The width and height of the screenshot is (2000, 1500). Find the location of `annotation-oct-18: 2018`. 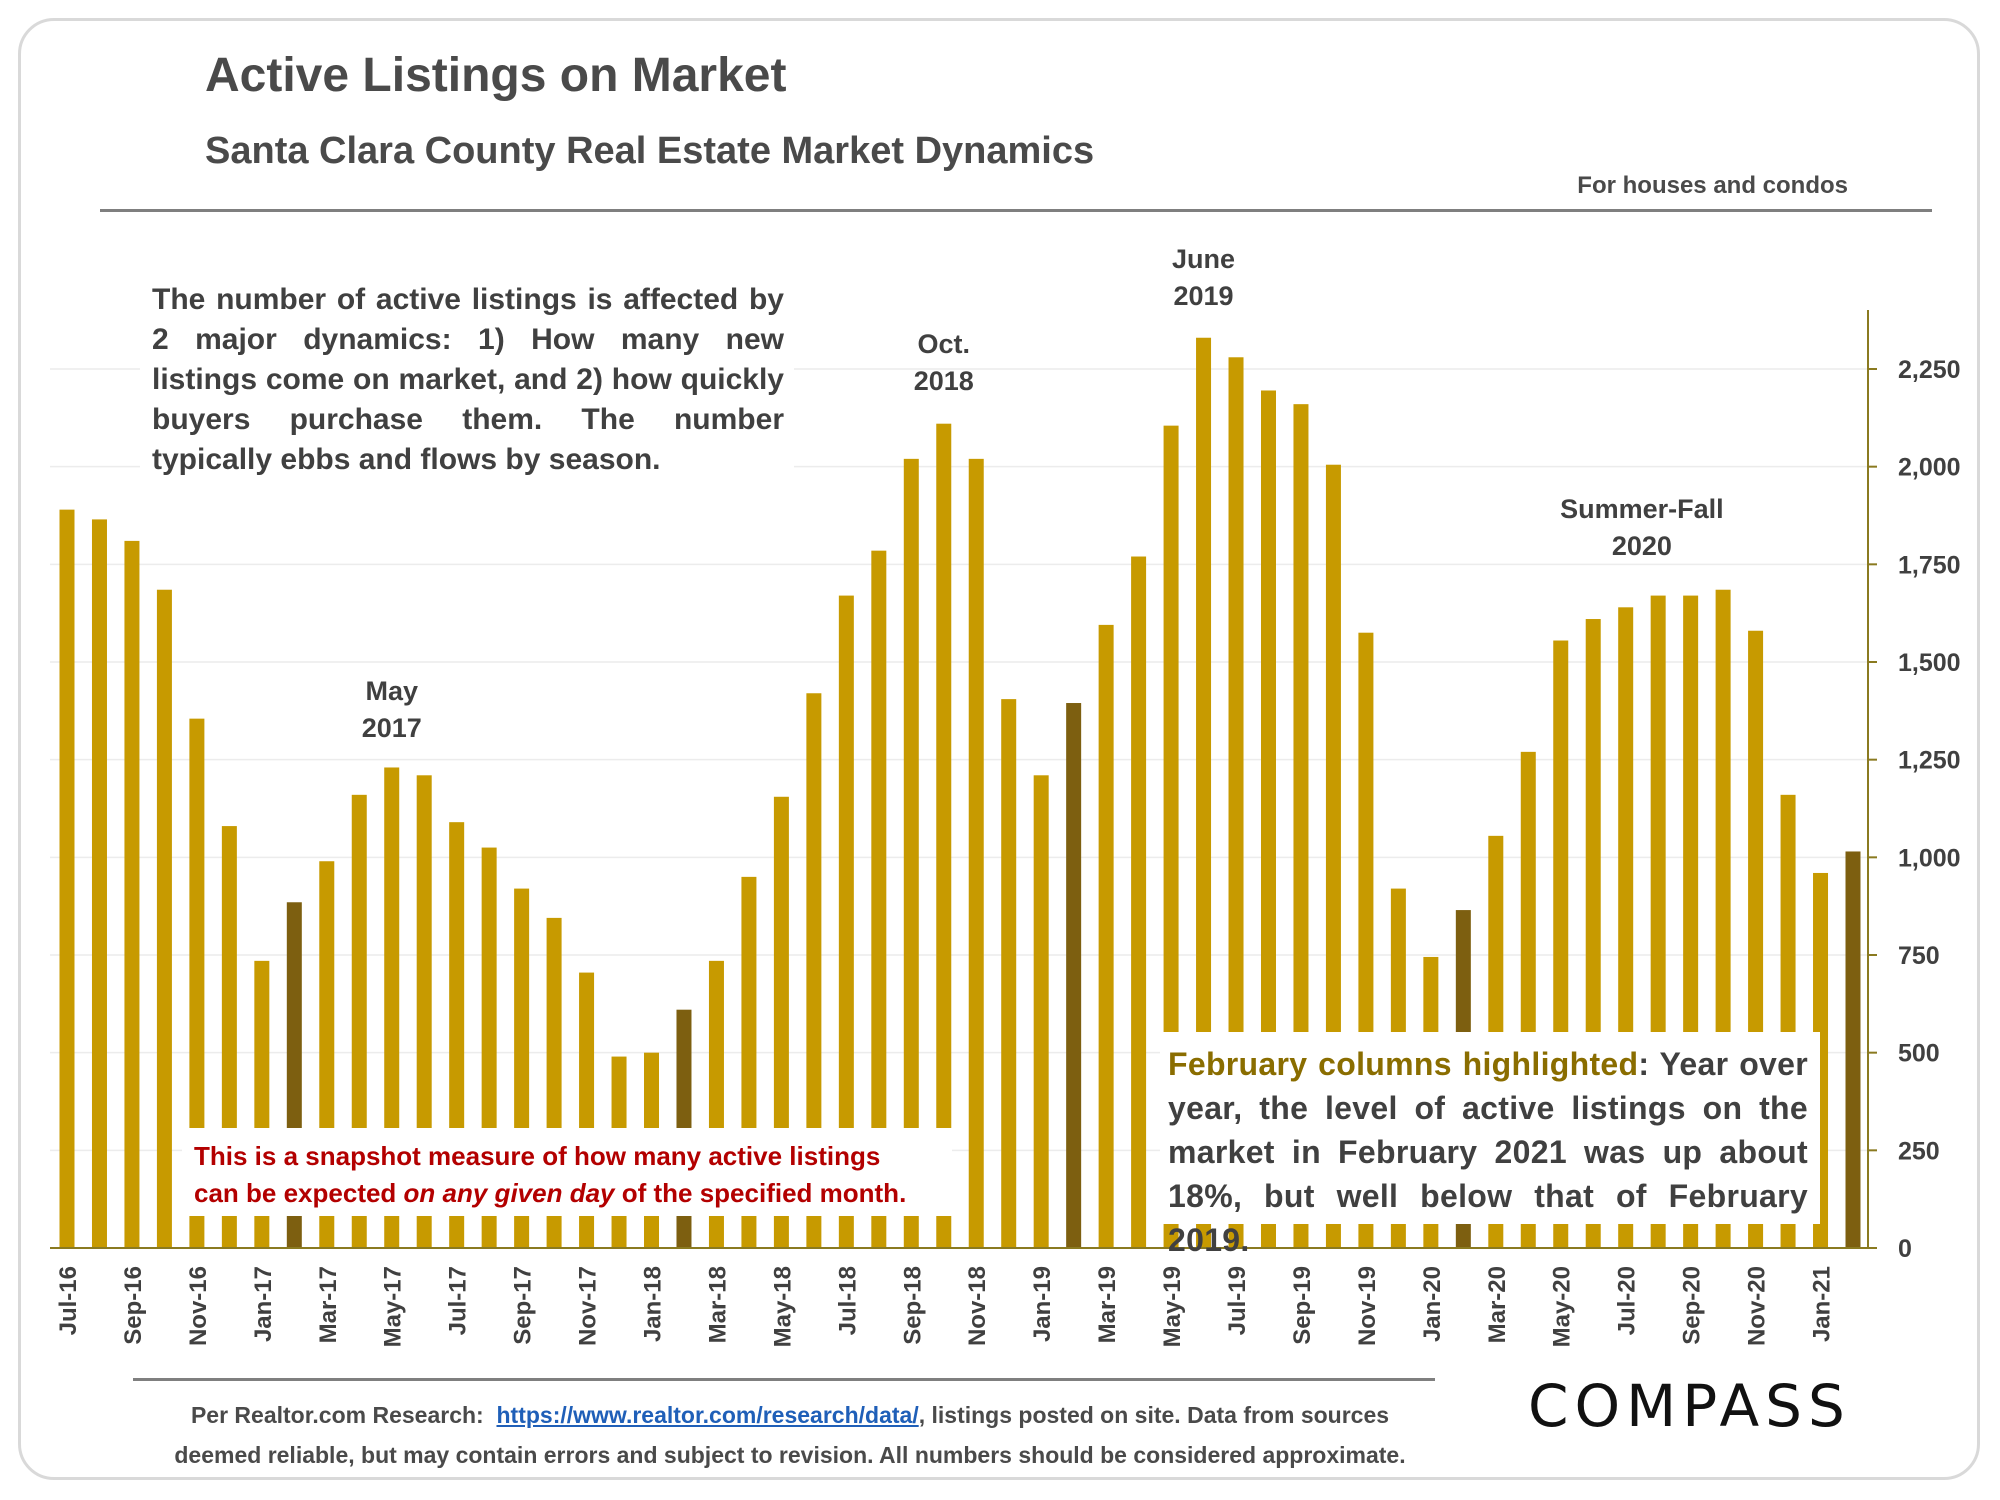

annotation-oct-18: 2018 is located at coordinates (944, 381).